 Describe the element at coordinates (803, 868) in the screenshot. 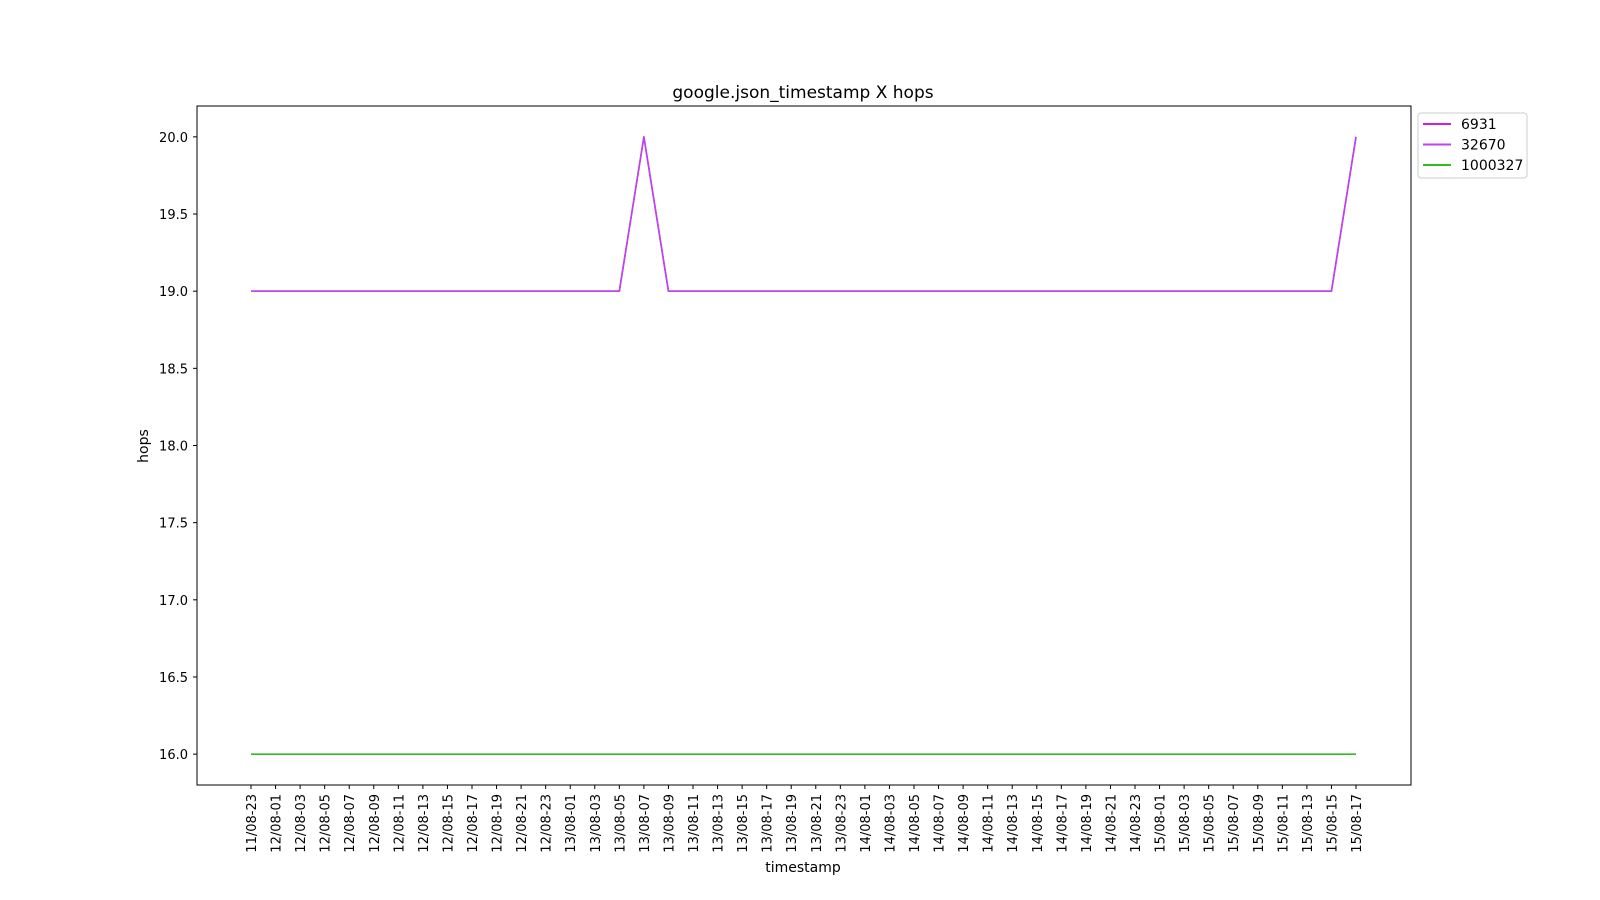

I see `x-axis-title: timestamp` at that location.